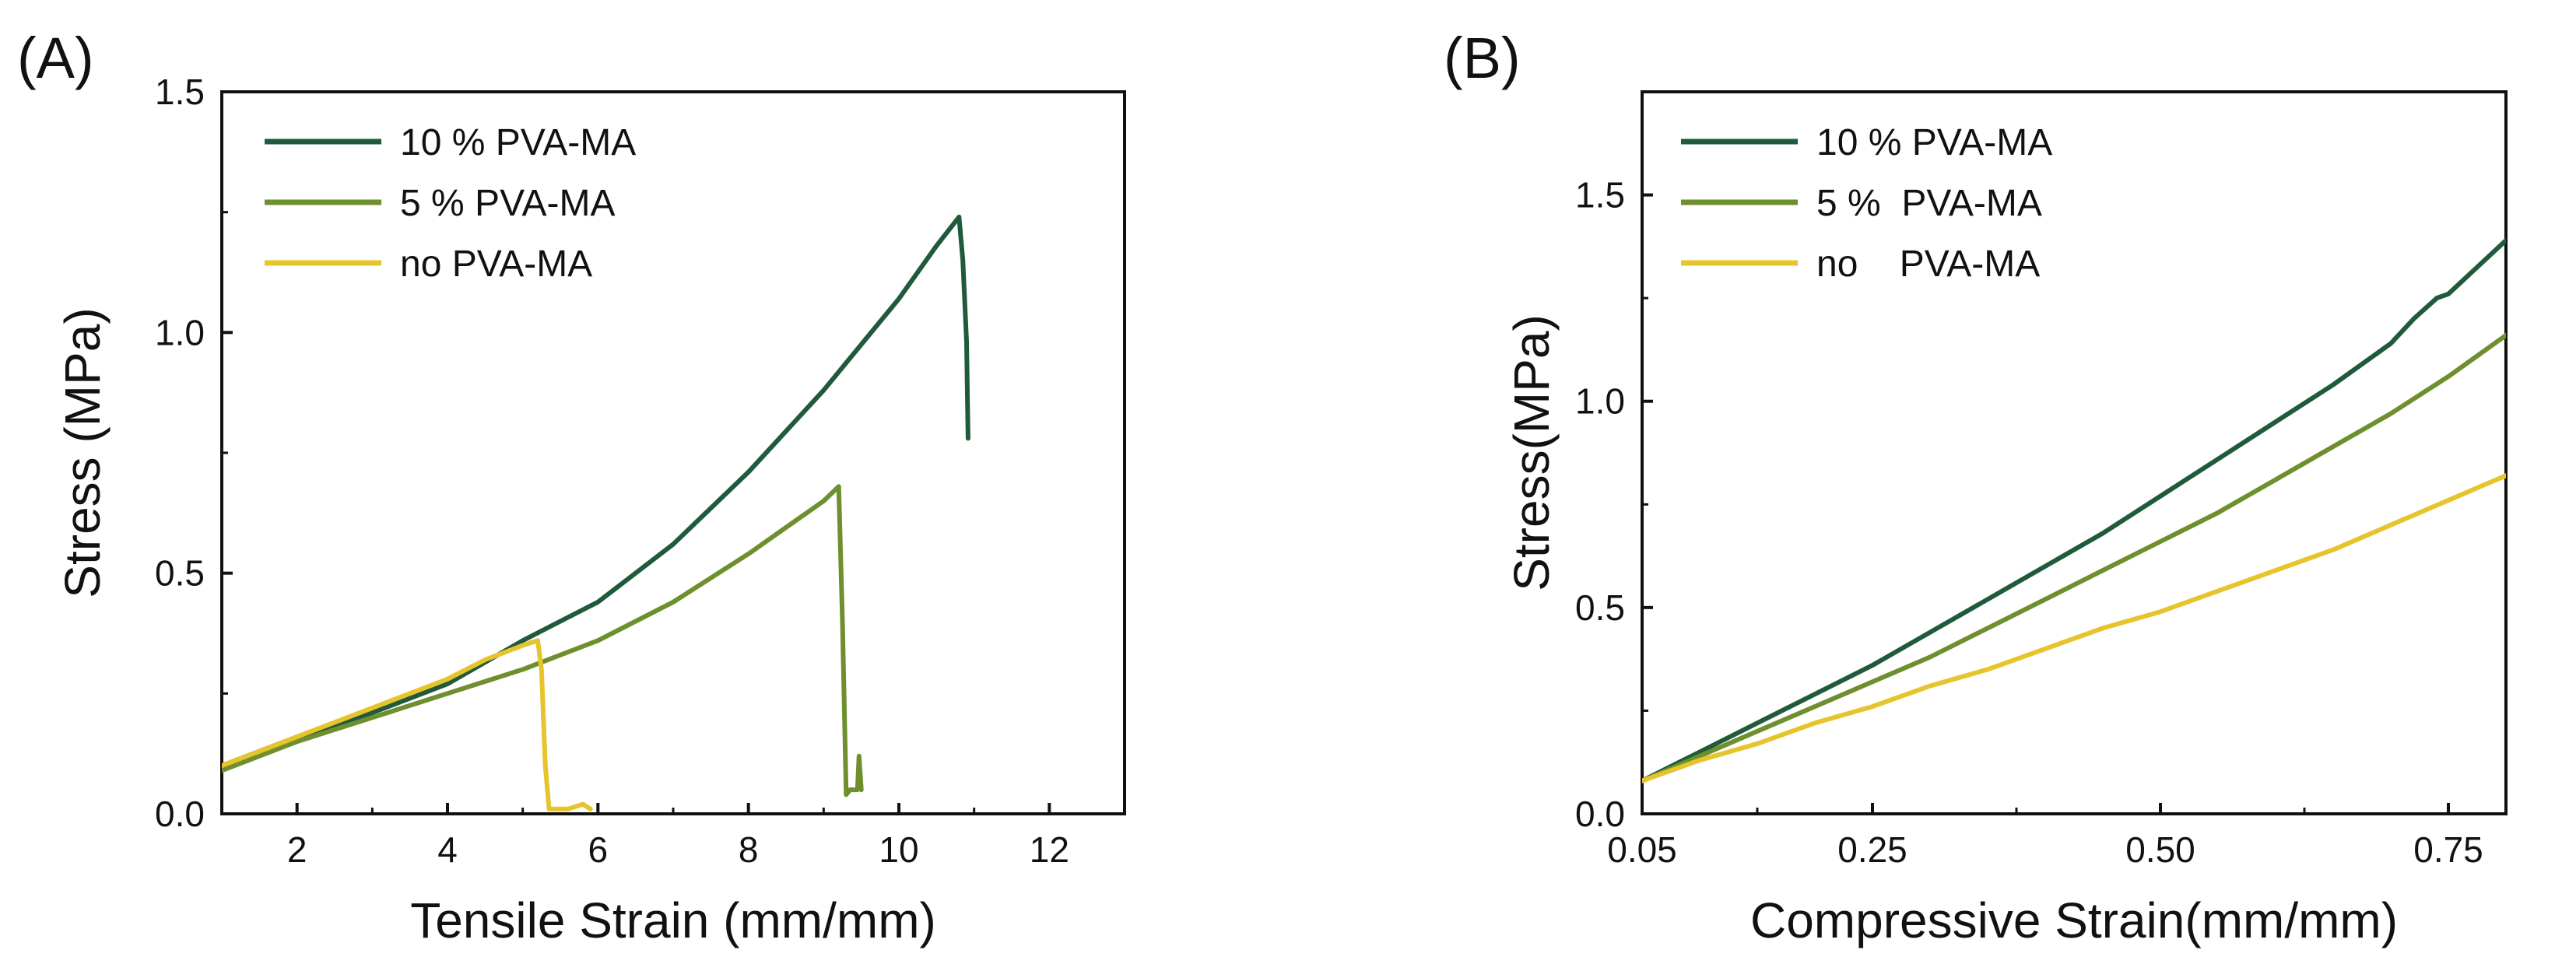 The width and height of the screenshot is (2576, 971). What do you see at coordinates (1600, 607) in the screenshot?
I see `panel-b-ytick-label: 0.5` at bounding box center [1600, 607].